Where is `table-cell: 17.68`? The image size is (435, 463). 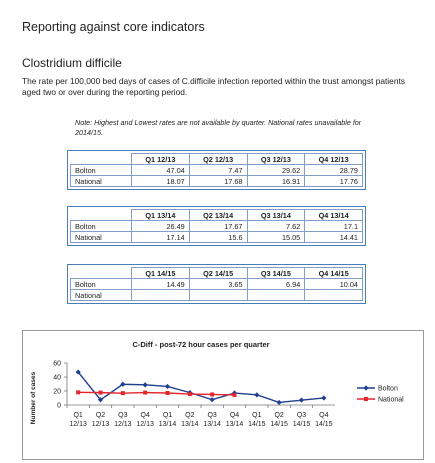
table-cell: 17.68 is located at coordinates (218, 181).